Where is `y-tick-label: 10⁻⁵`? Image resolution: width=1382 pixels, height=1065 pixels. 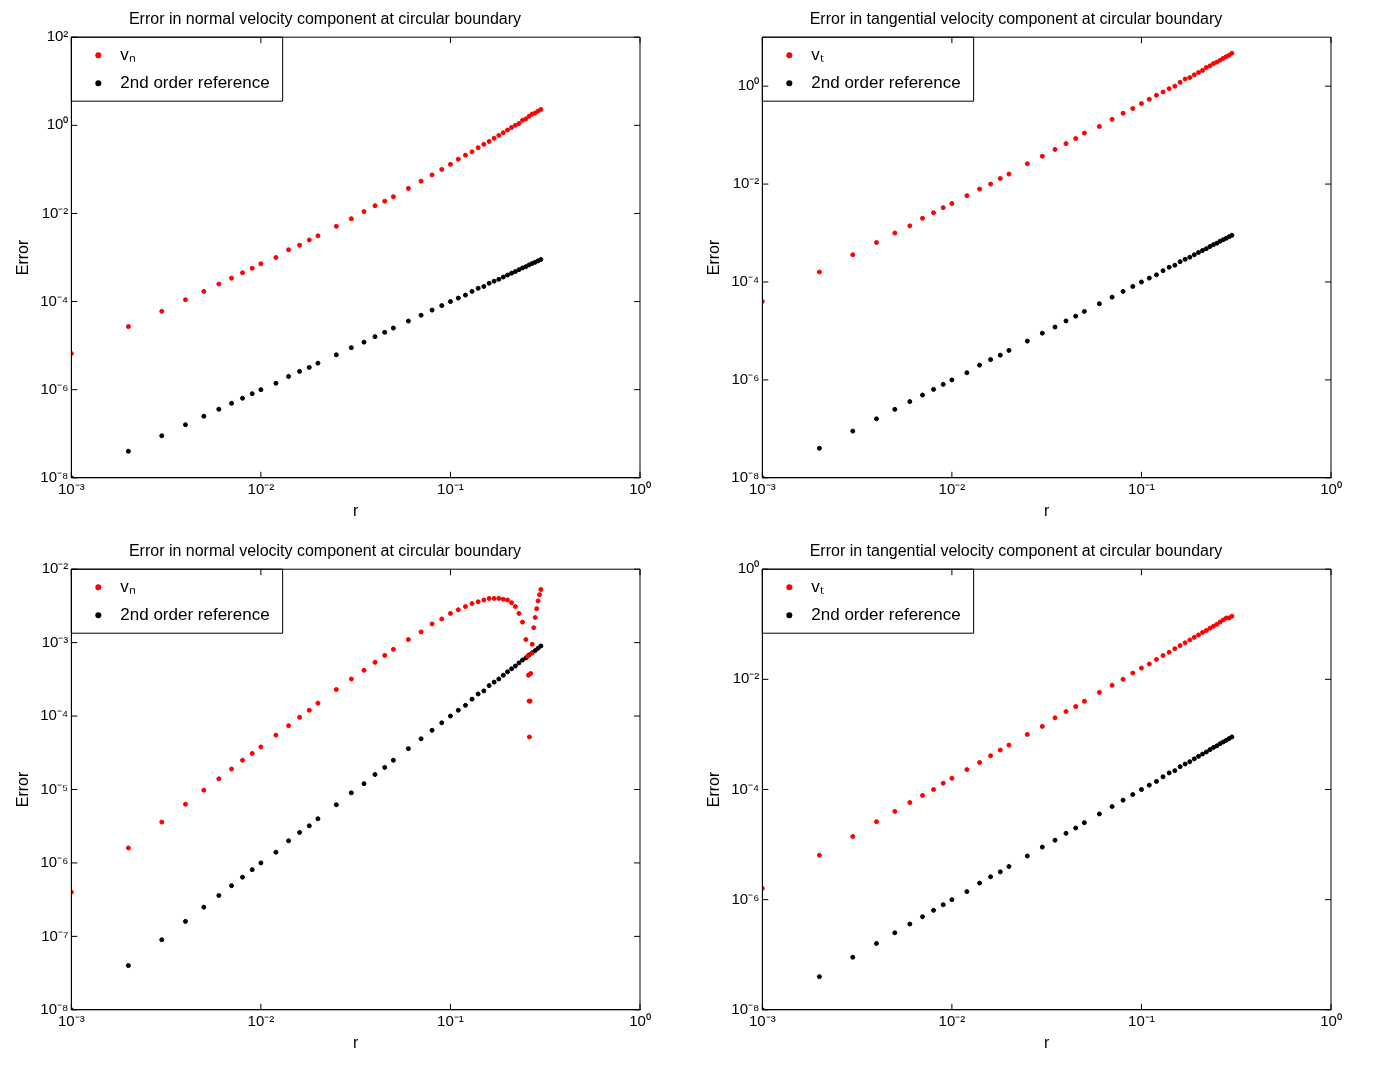 y-tick-label: 10⁻⁵ is located at coordinates (54, 788).